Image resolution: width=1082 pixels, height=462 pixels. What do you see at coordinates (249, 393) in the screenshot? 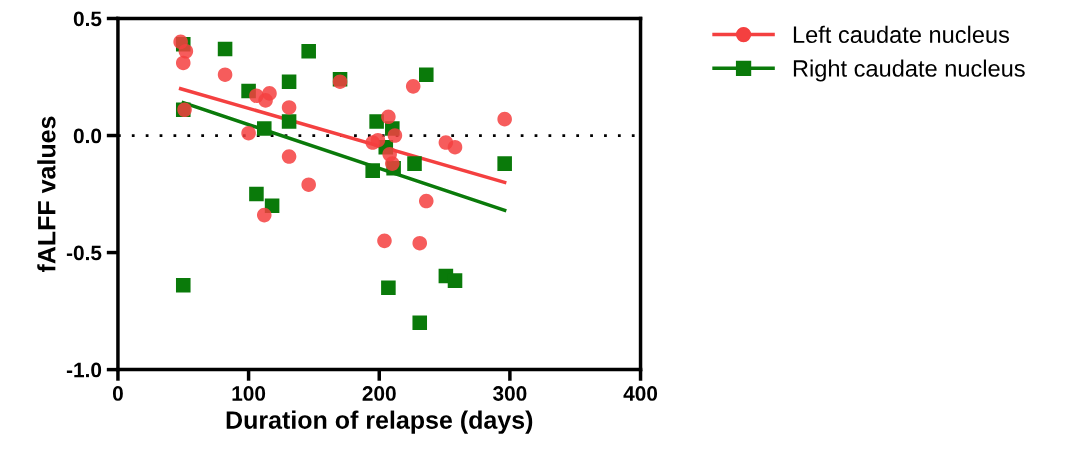
I see `x-tick-label: 100` at bounding box center [249, 393].